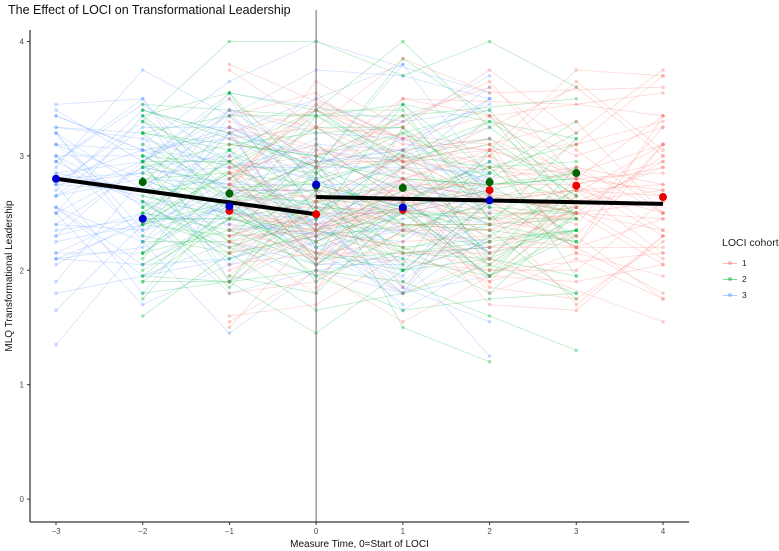 This screenshot has width=779, height=551. Describe the element at coordinates (730, 279) in the screenshot. I see `legend-key` at that location.